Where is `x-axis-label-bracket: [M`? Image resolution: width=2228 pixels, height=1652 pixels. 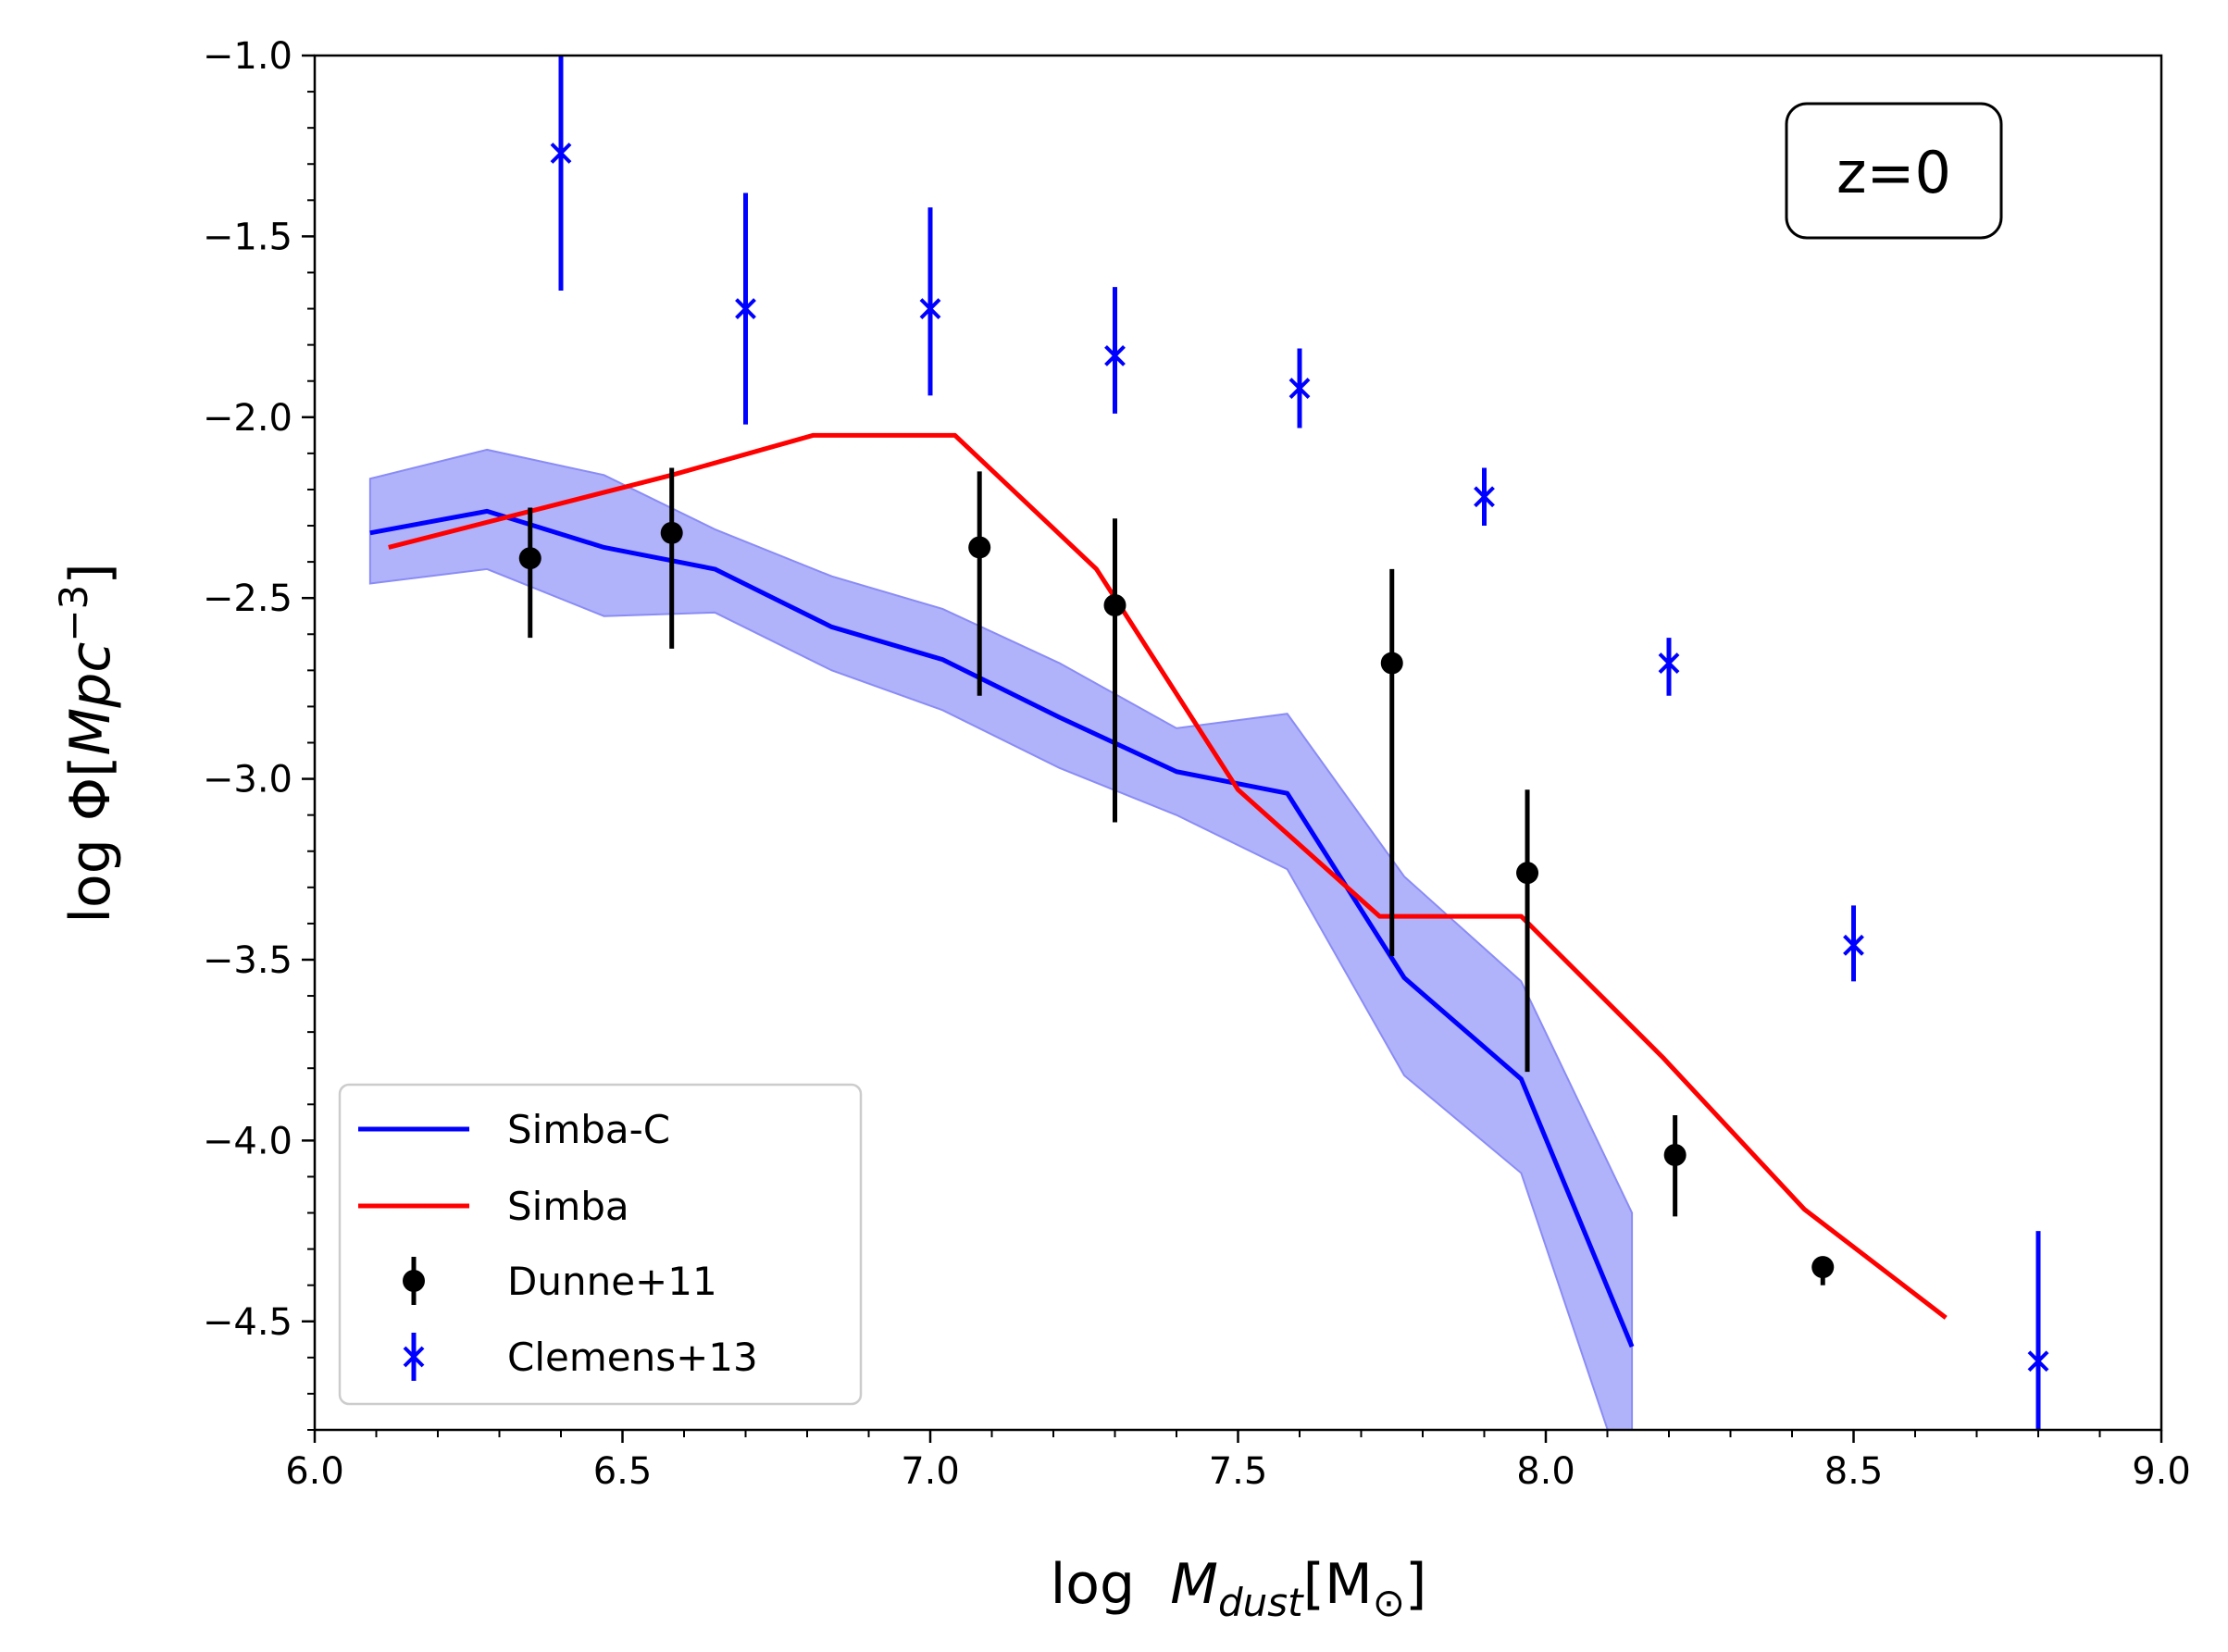
x-axis-label-bracket: [M is located at coordinates (1338, 1584).